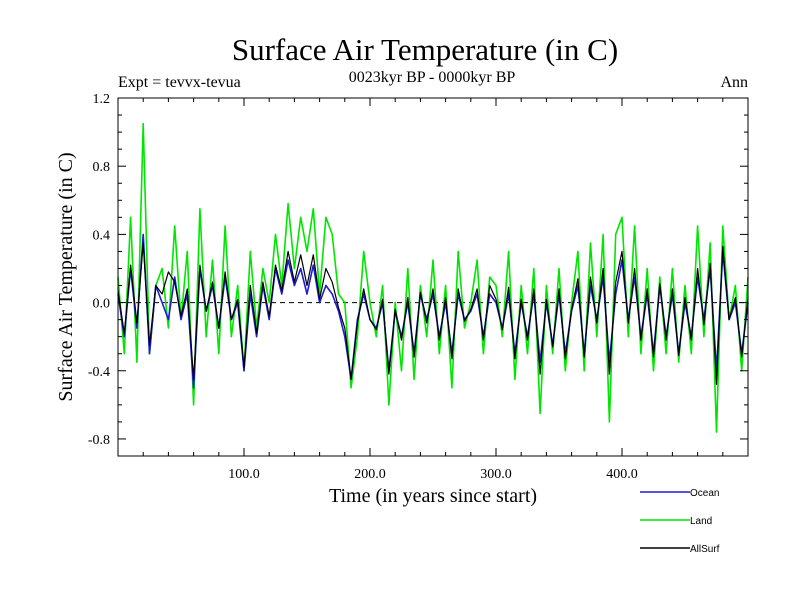  Describe the element at coordinates (433, 496) in the screenshot. I see `x-axis-title: Time (in years since start)` at that location.